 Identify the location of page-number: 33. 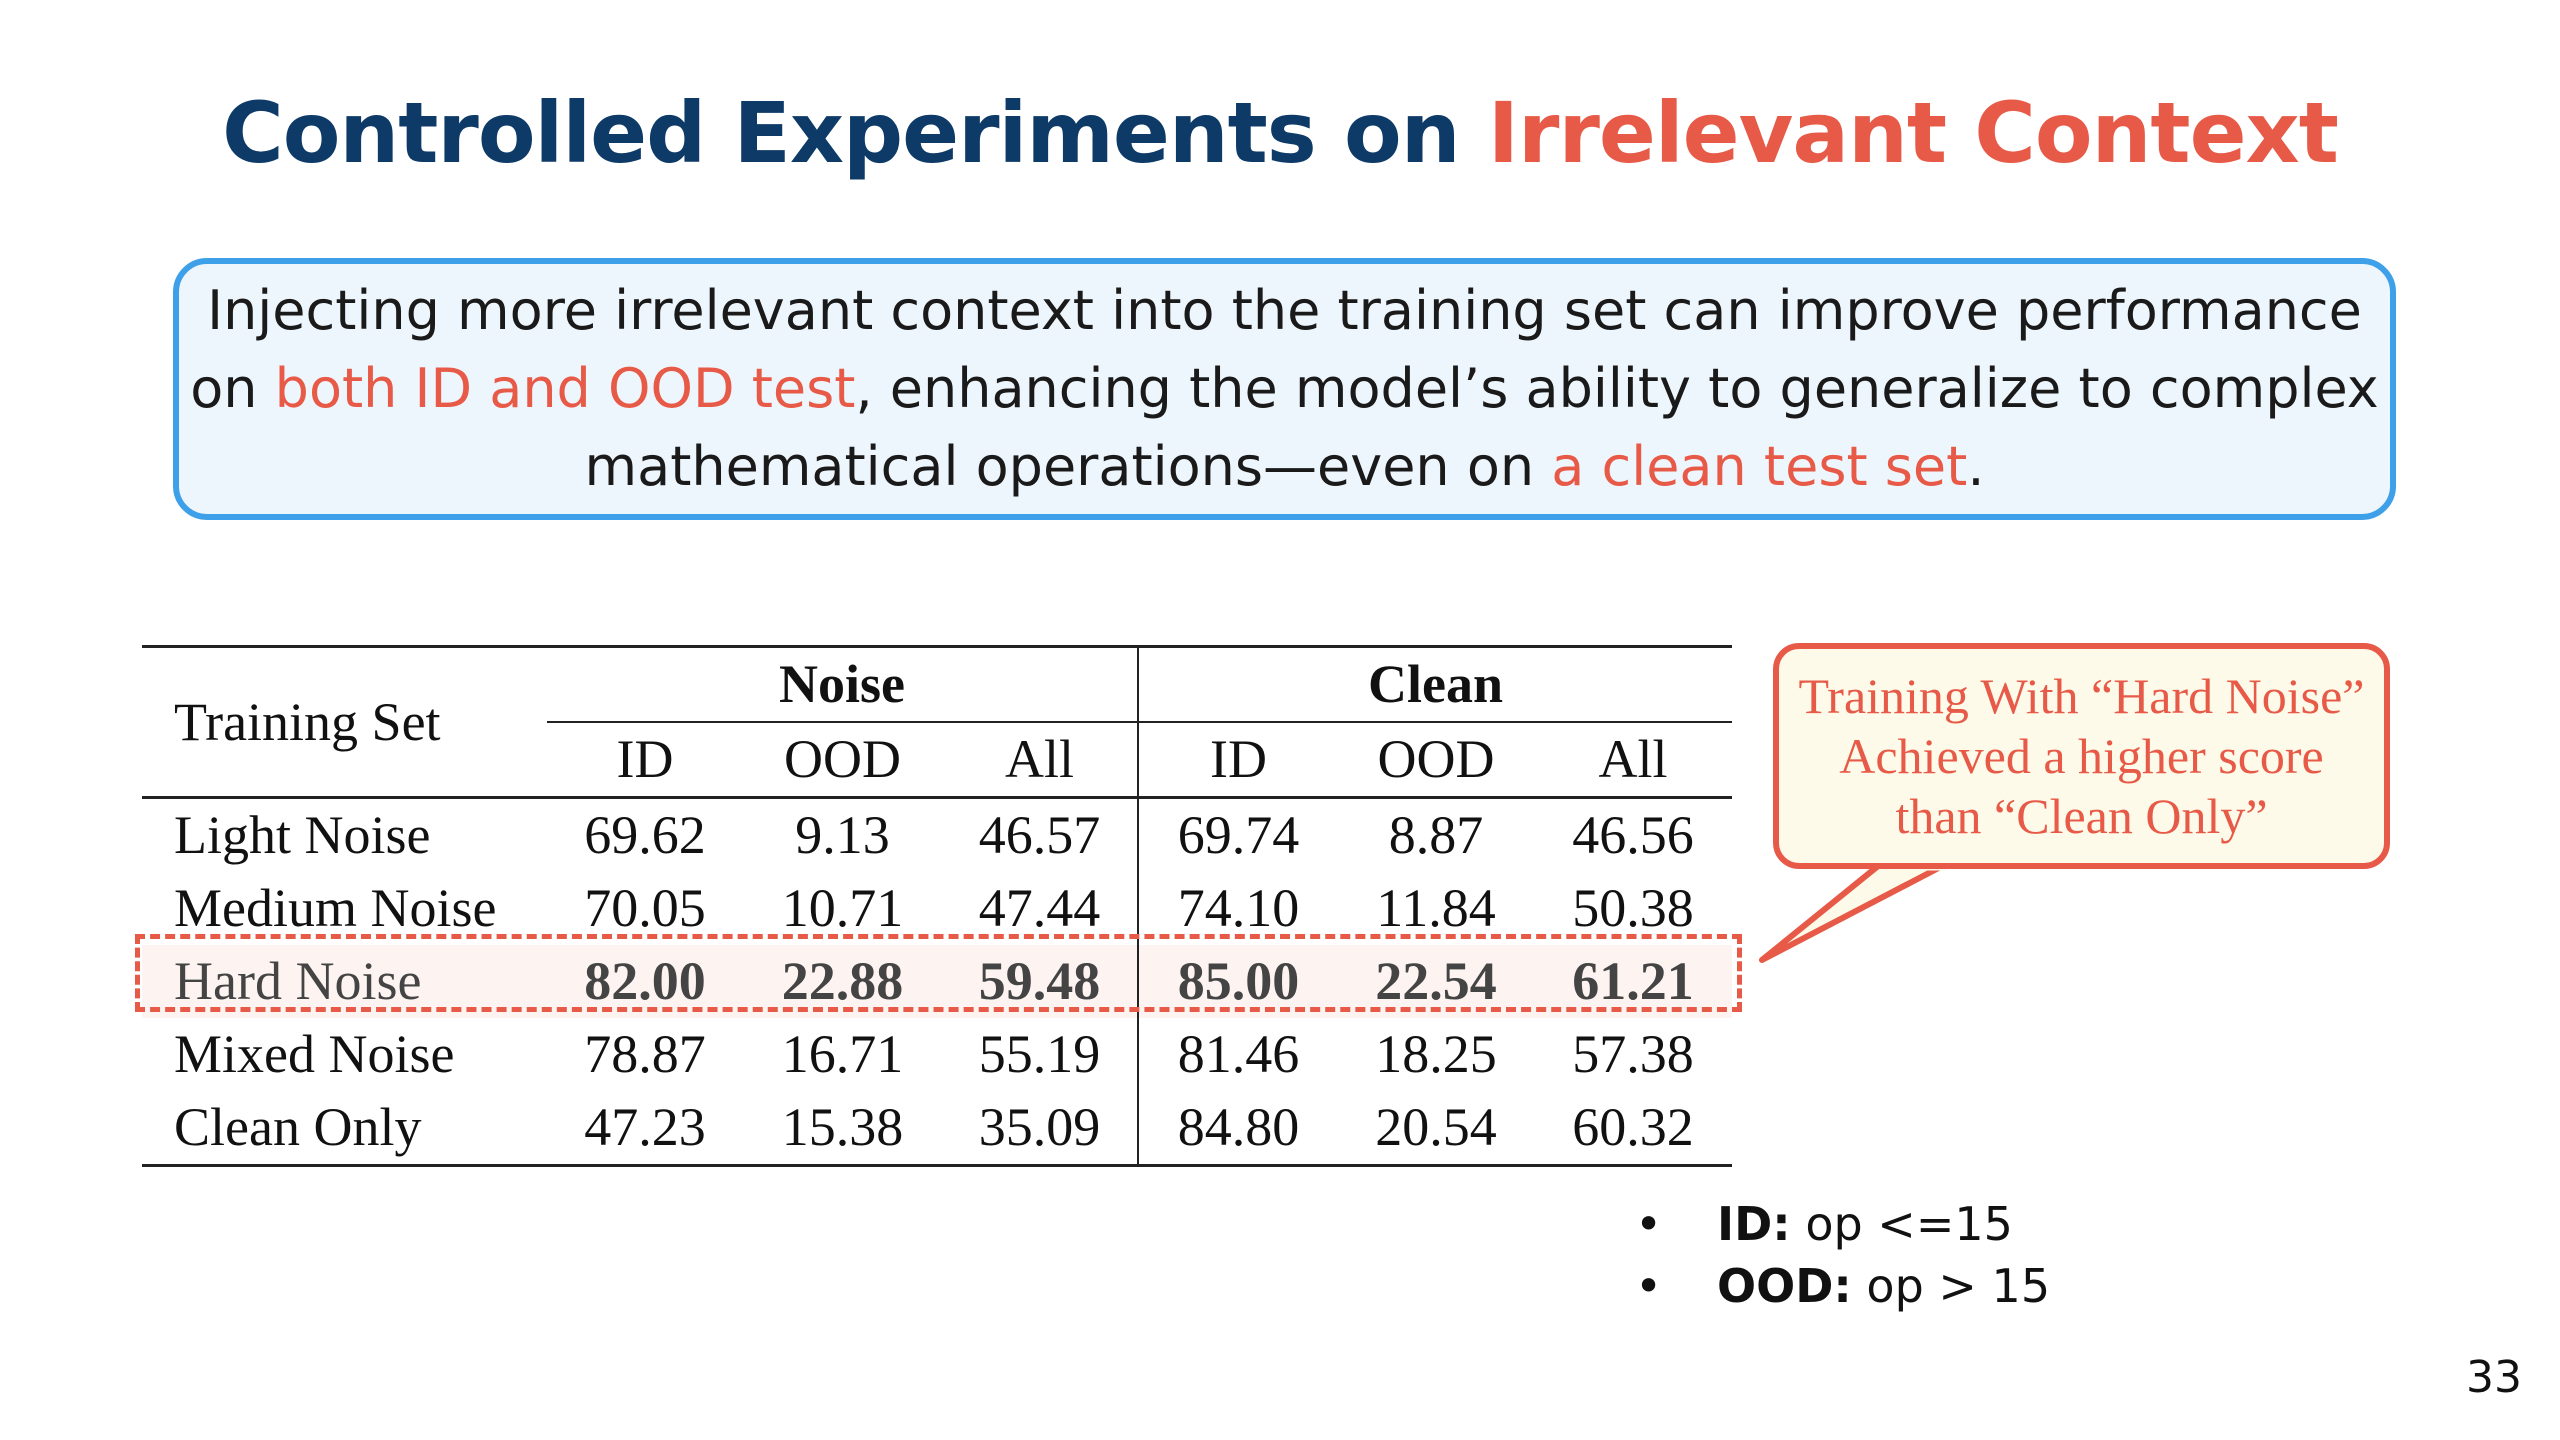
(2494, 1377).